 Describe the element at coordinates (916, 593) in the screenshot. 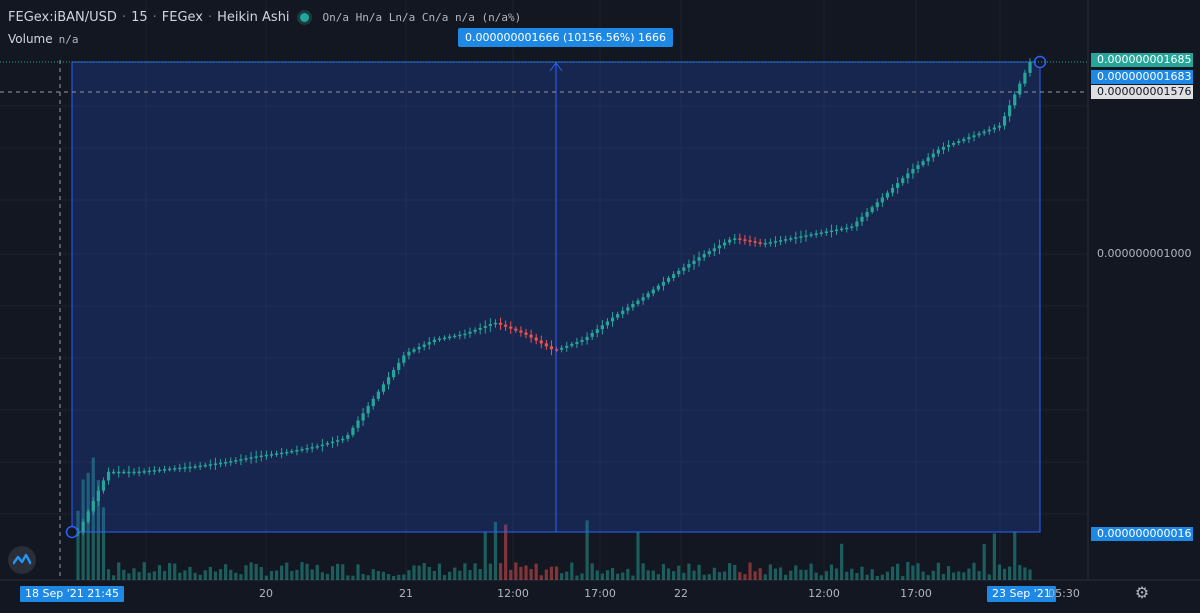

I see `time-label-1700-b: 17:00` at that location.